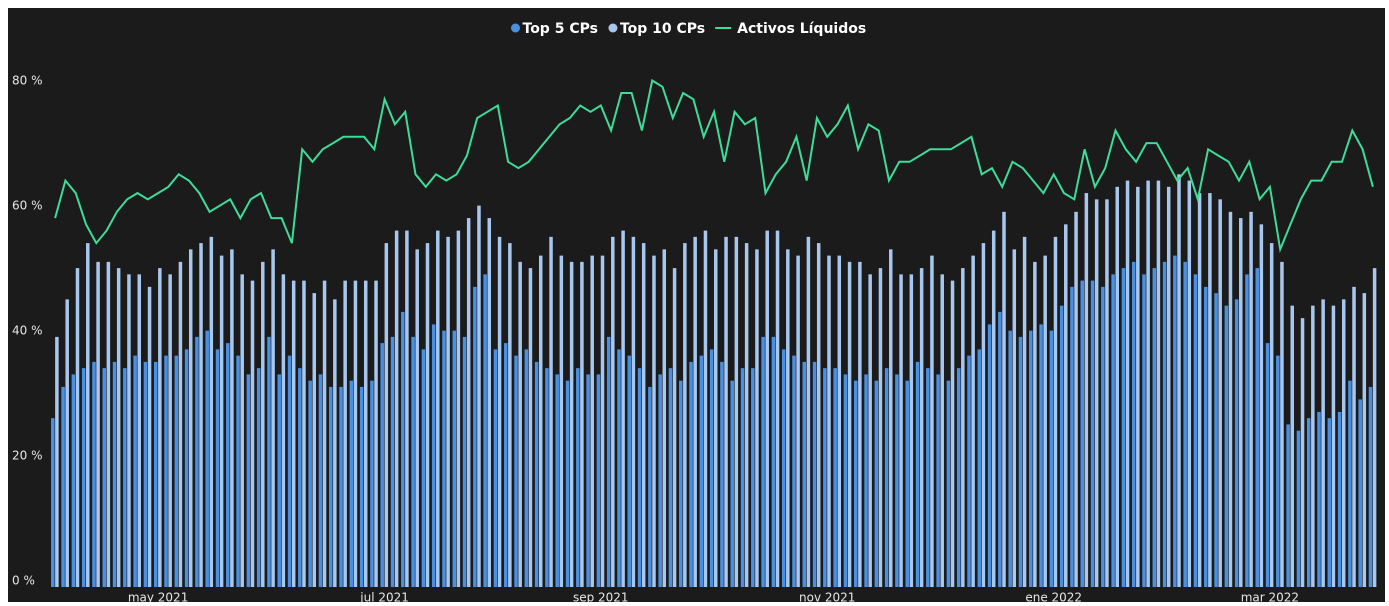 Image resolution: width=1389 pixels, height=606 pixels. What do you see at coordinates (560, 29) in the screenshot?
I see `legend-label: Top 5 CPs` at bounding box center [560, 29].